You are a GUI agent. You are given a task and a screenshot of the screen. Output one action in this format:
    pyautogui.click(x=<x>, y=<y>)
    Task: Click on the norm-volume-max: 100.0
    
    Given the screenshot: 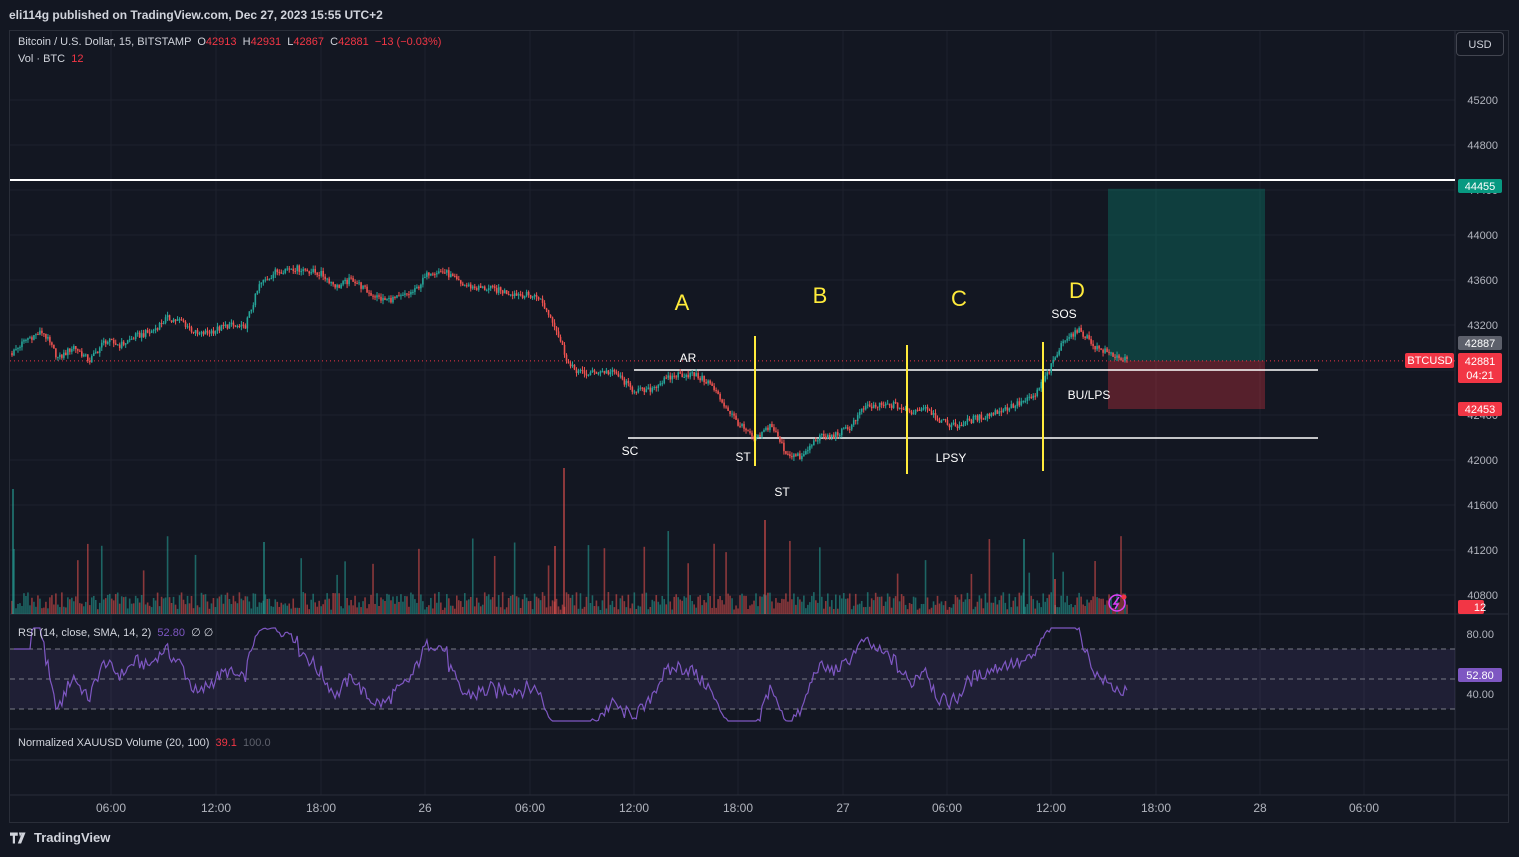 What is the action you would take?
    pyautogui.click(x=257, y=743)
    